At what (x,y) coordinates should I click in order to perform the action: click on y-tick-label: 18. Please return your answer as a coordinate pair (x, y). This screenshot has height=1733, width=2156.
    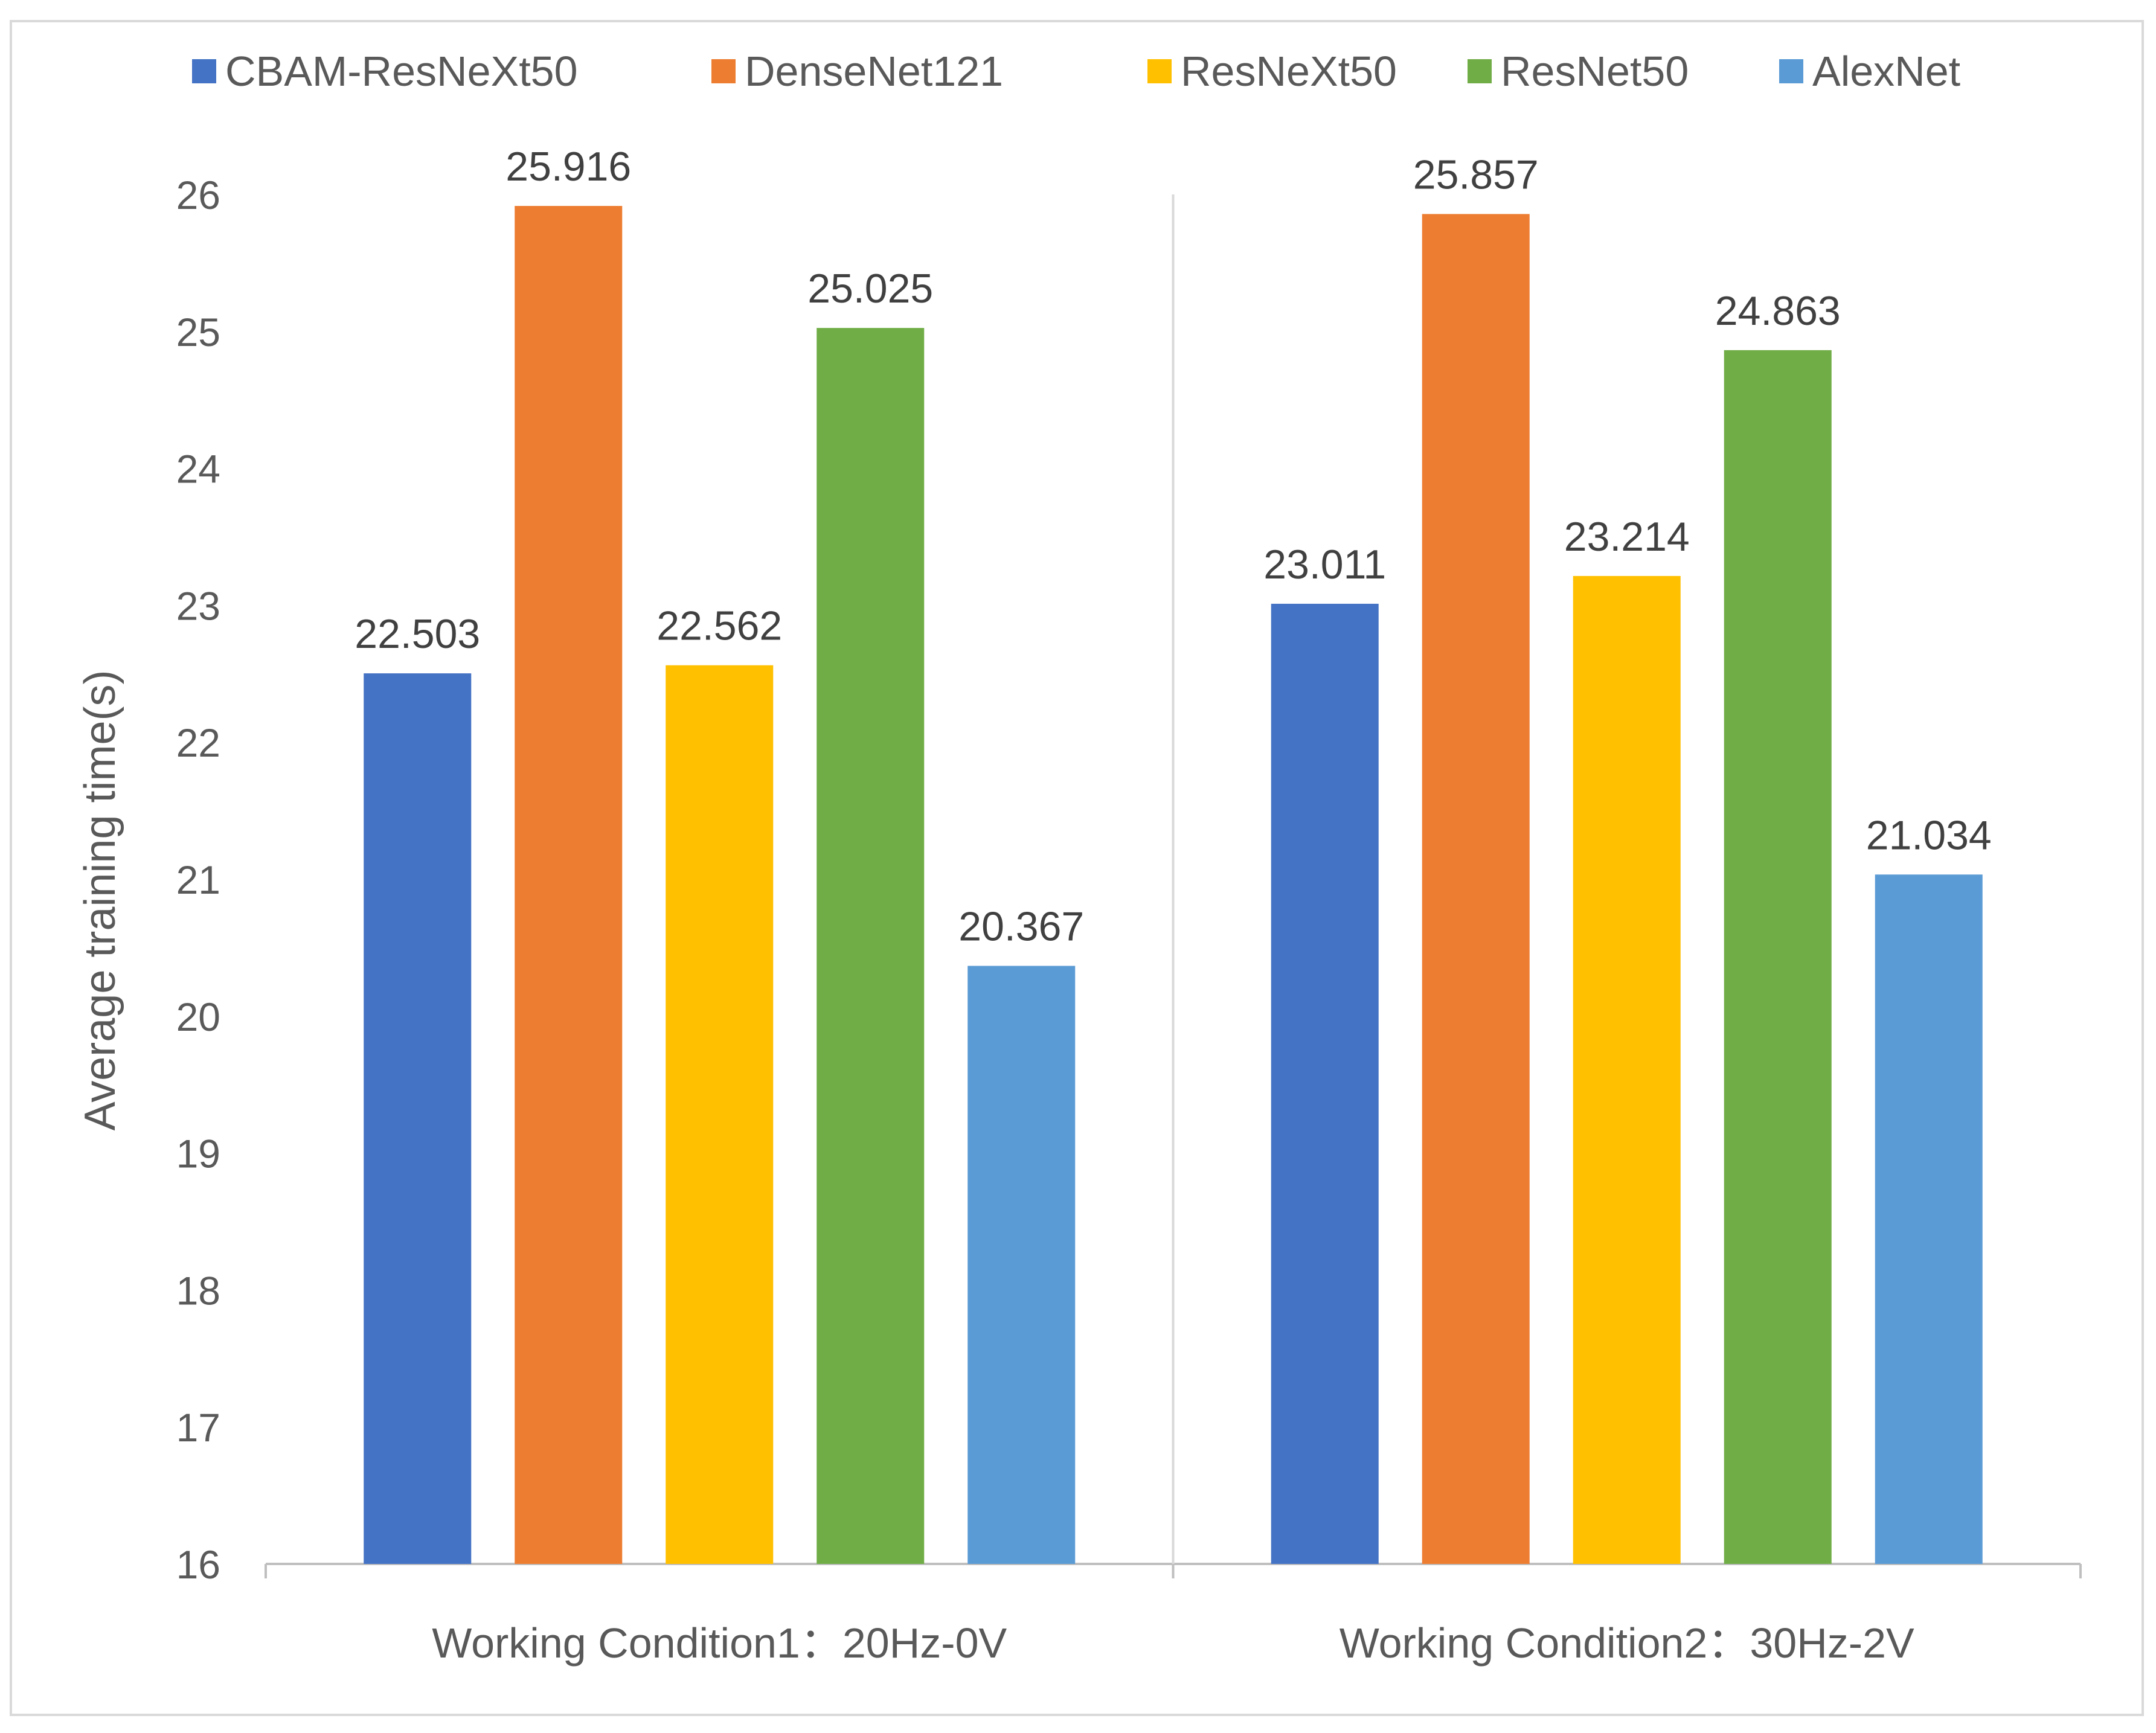
    Looking at the image, I should click on (198, 1290).